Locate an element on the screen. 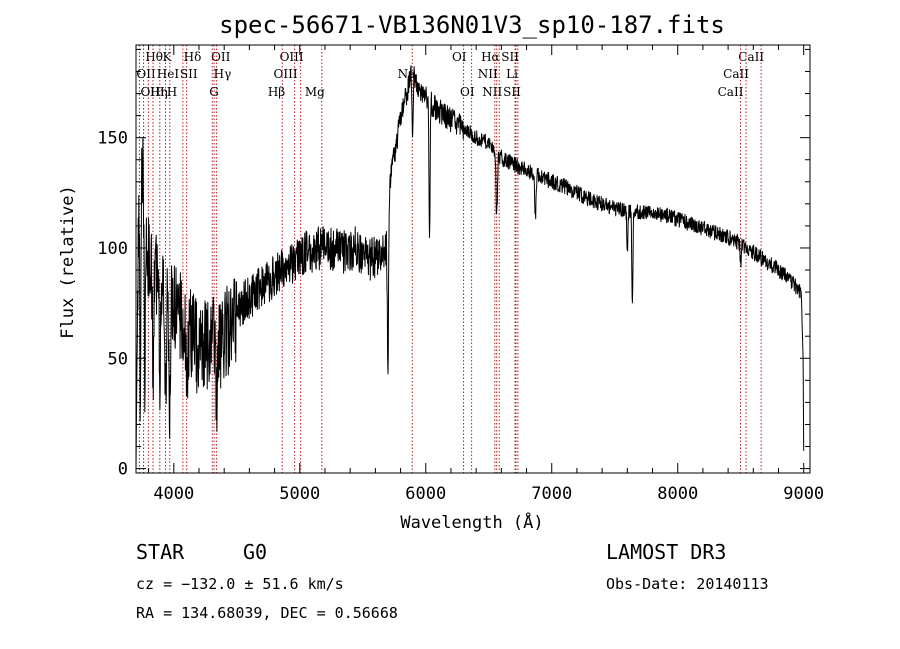  line-marker-label: H is located at coordinates (172, 92).